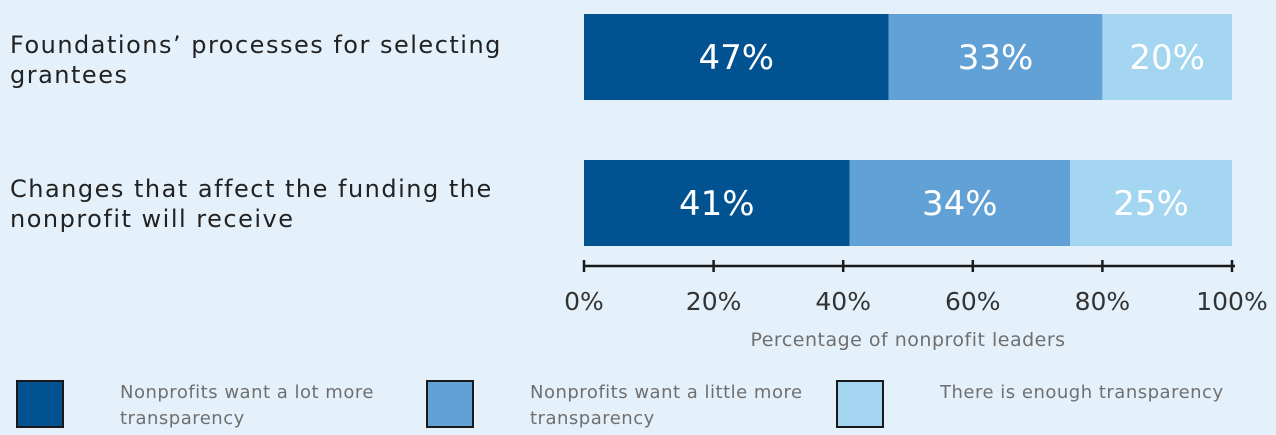 This screenshot has width=1276, height=435. What do you see at coordinates (1231, 301) in the screenshot?
I see `x-tick-label-5: 100%` at bounding box center [1231, 301].